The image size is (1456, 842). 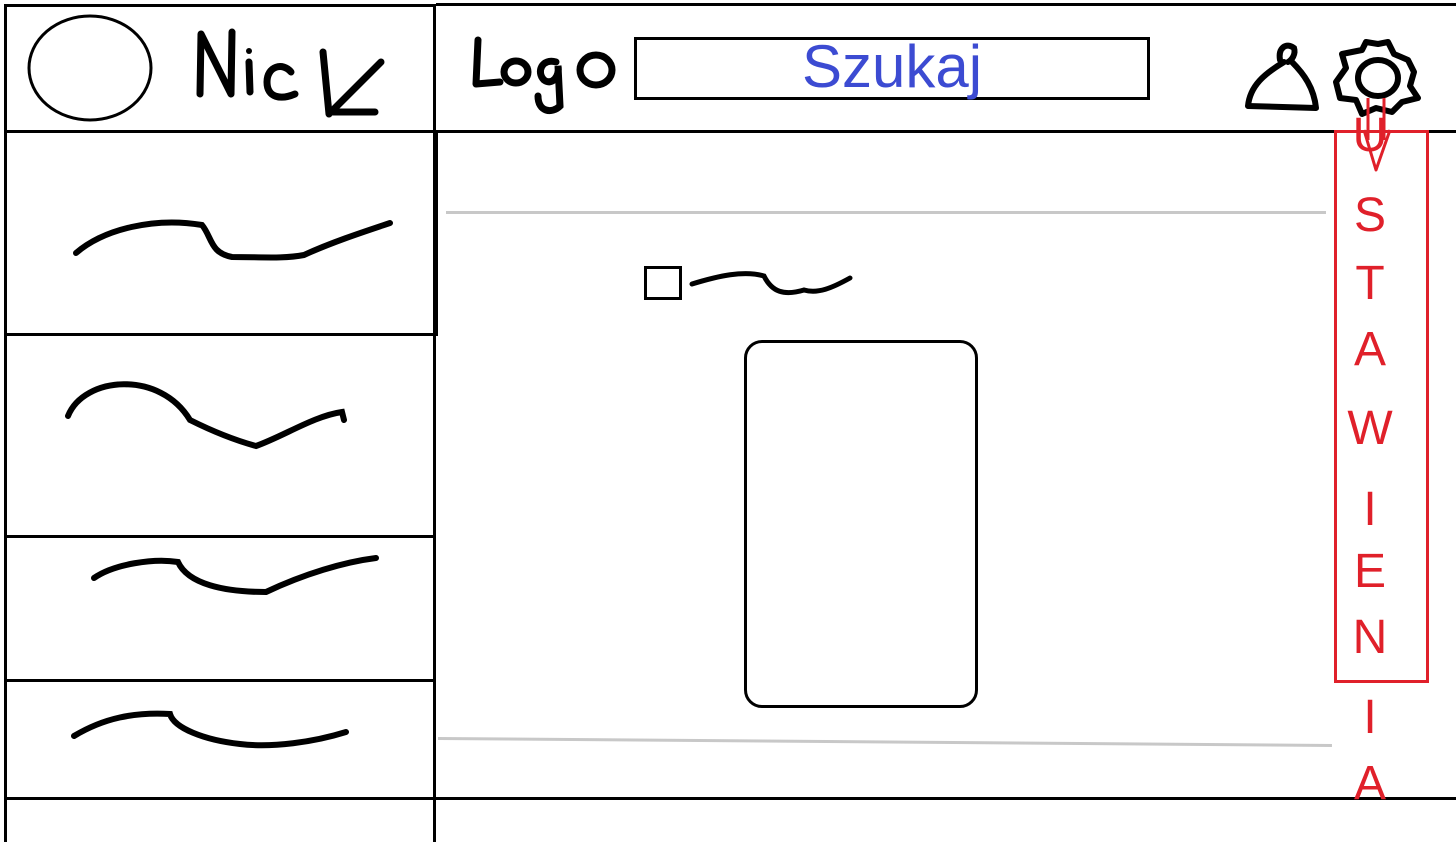 I want to click on settings-letter: W, so click(x=1370, y=428).